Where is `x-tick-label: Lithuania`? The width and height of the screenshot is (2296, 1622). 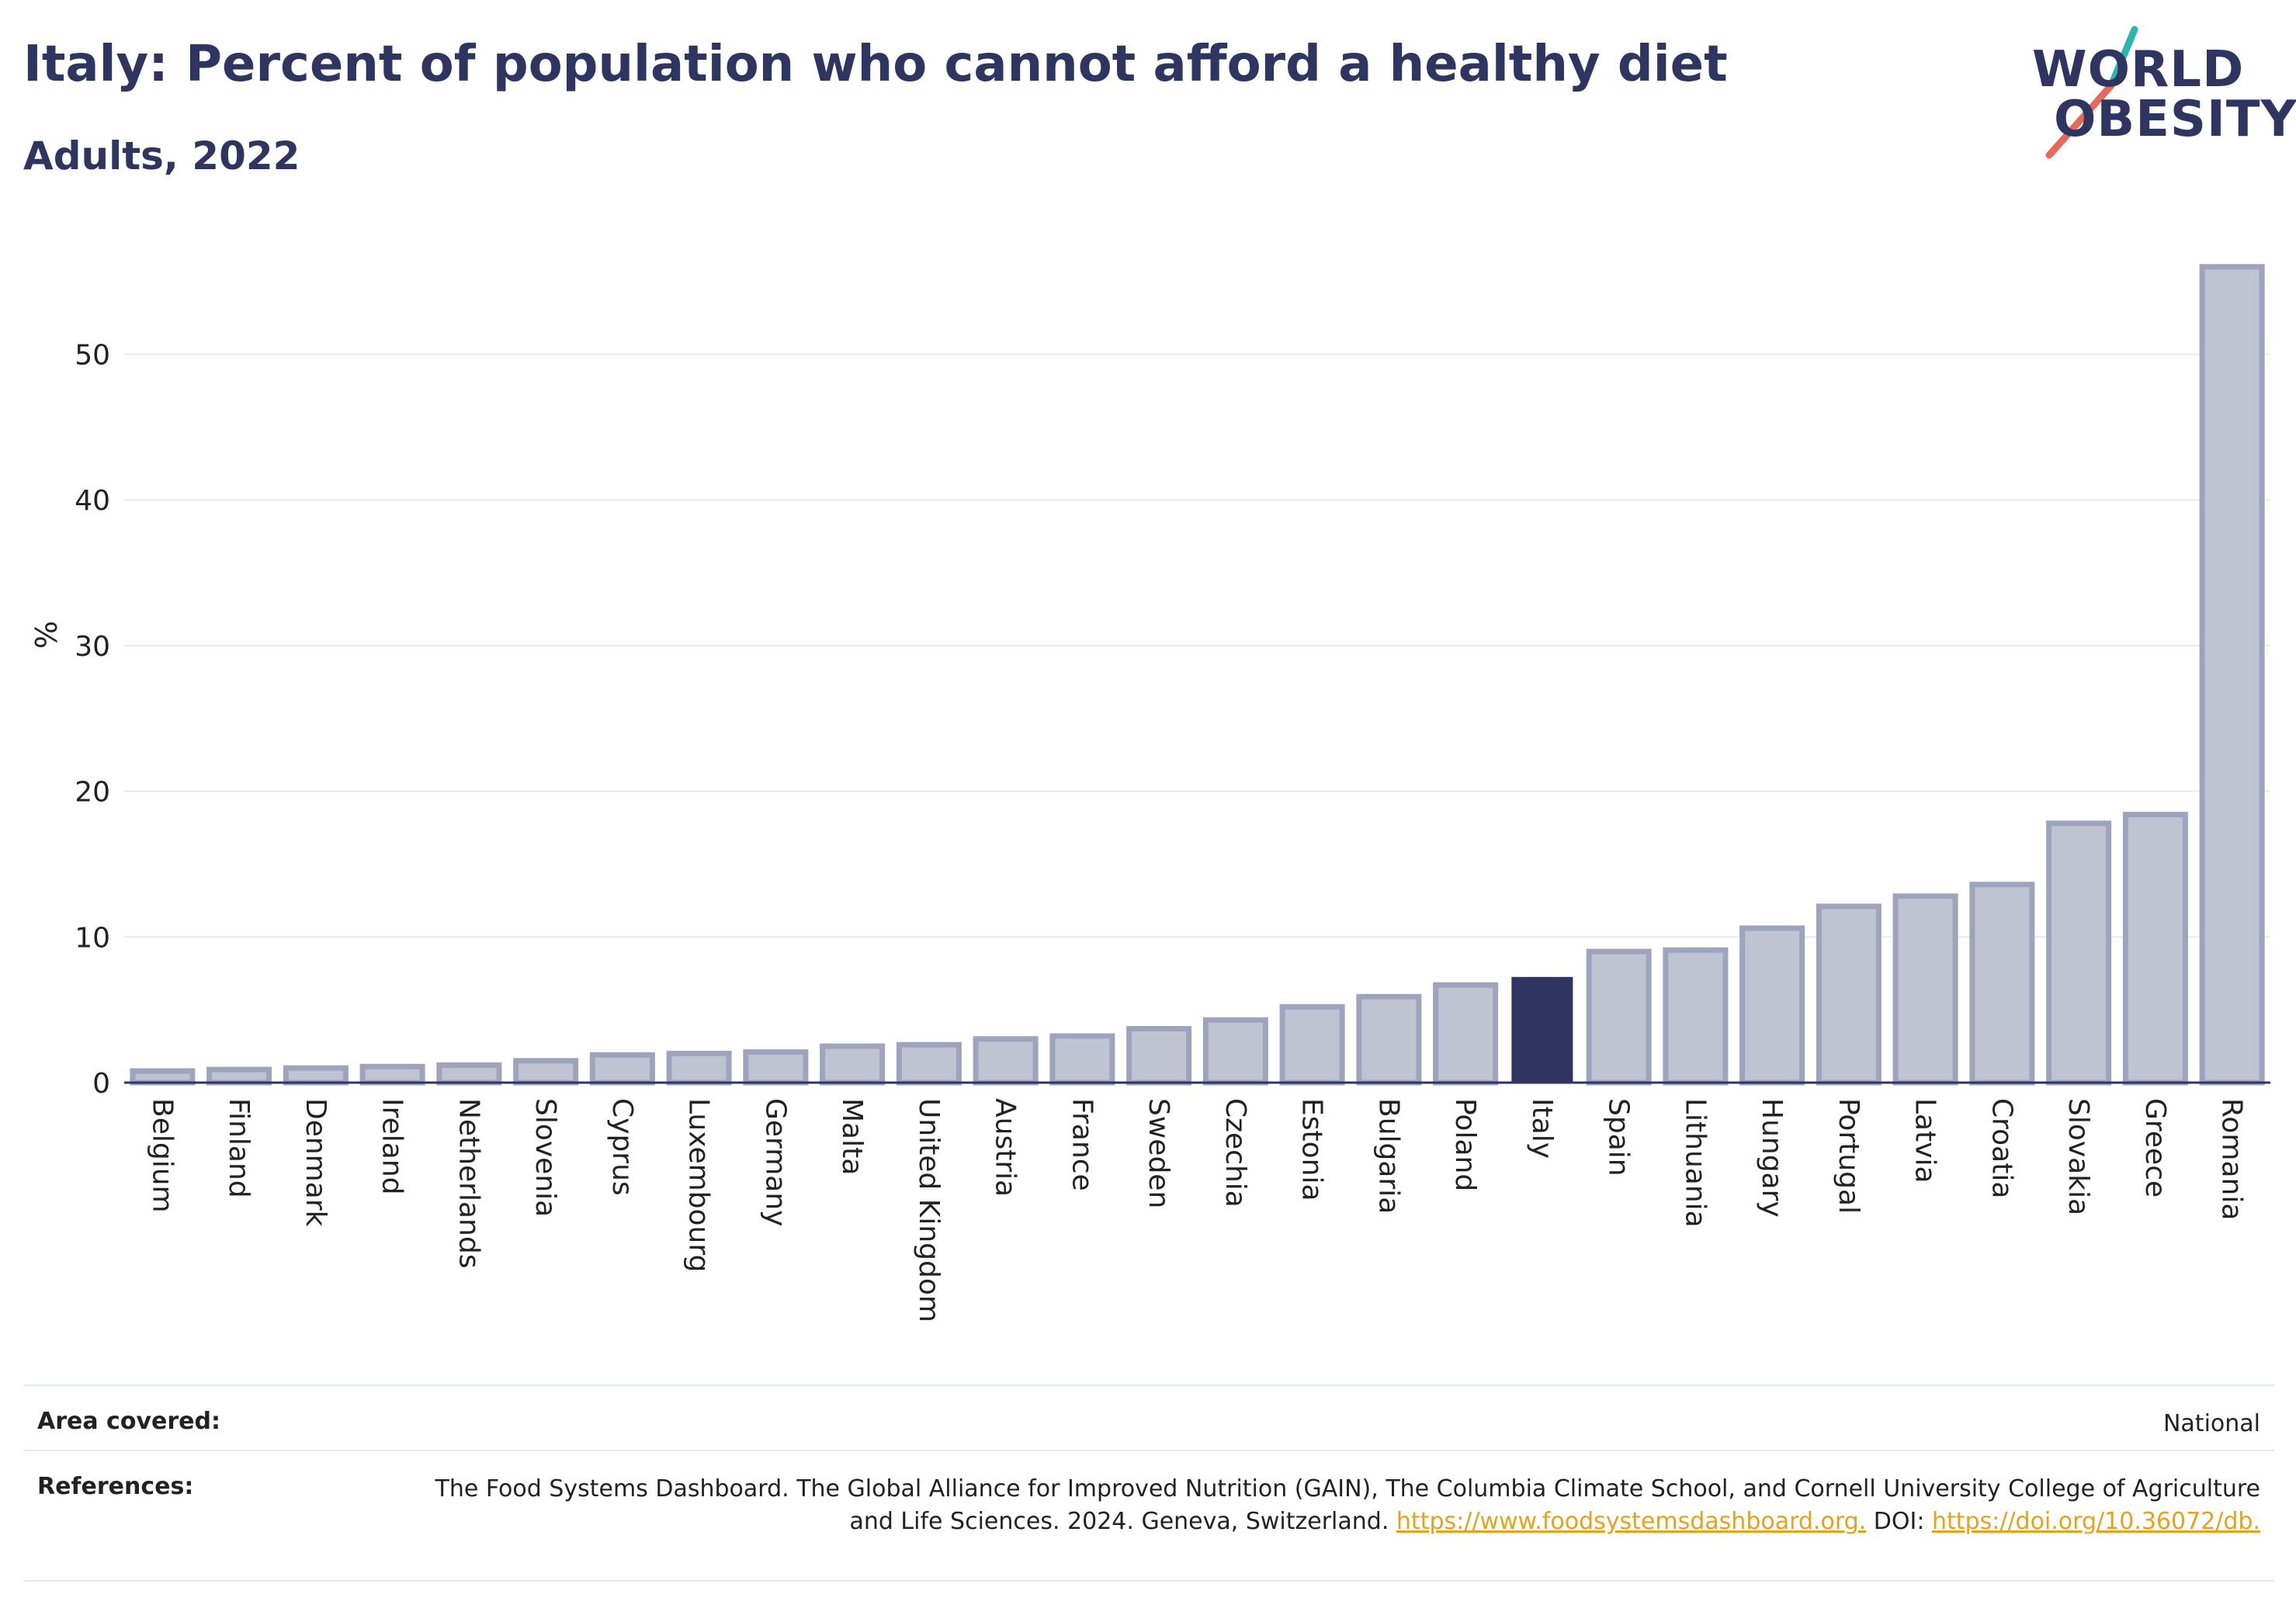 x-tick-label: Lithuania is located at coordinates (1695, 1163).